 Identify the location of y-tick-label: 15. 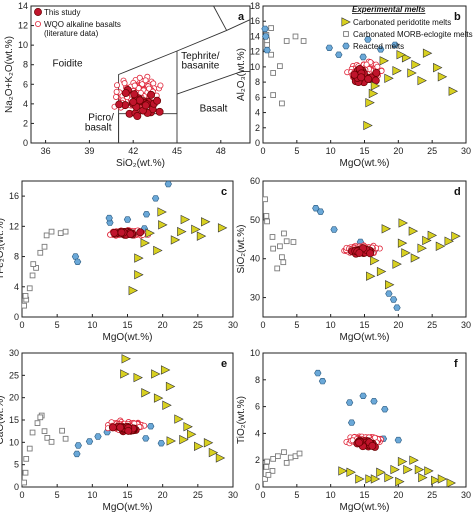
(14, 420).